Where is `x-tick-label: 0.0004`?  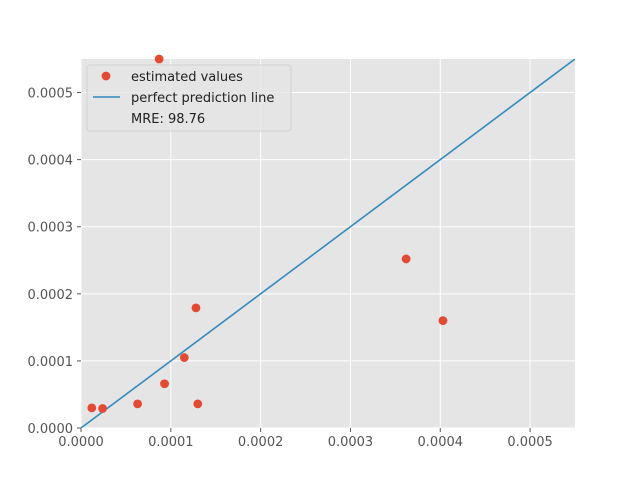
x-tick-label: 0.0004 is located at coordinates (441, 442).